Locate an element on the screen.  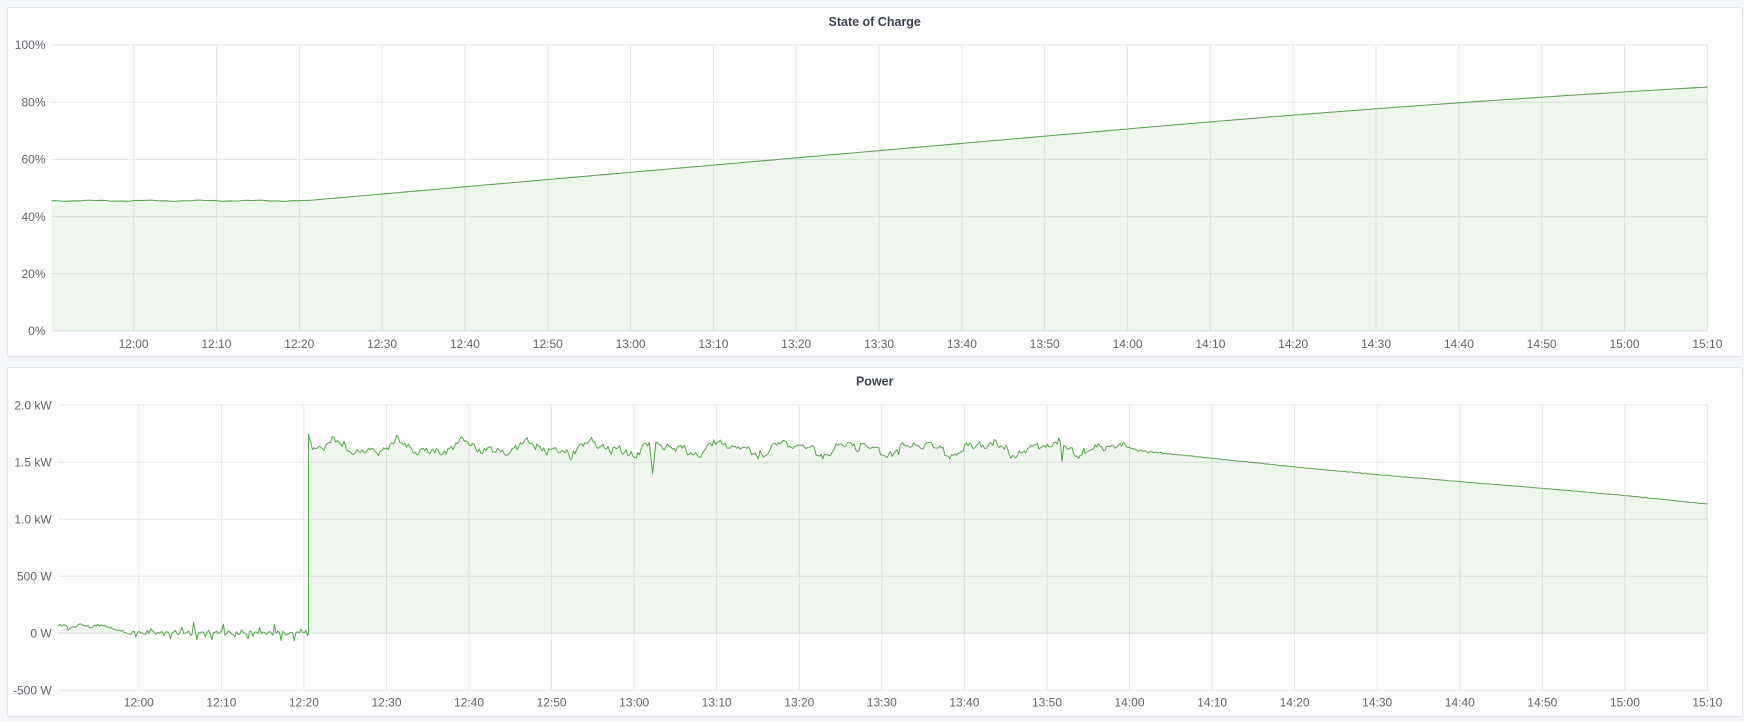
svg-text: 40% is located at coordinates (33, 217).